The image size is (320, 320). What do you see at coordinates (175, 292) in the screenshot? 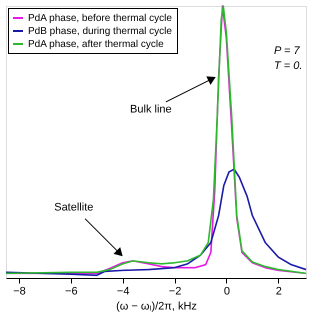
I see `x-tick-label: −2` at bounding box center [175, 292].